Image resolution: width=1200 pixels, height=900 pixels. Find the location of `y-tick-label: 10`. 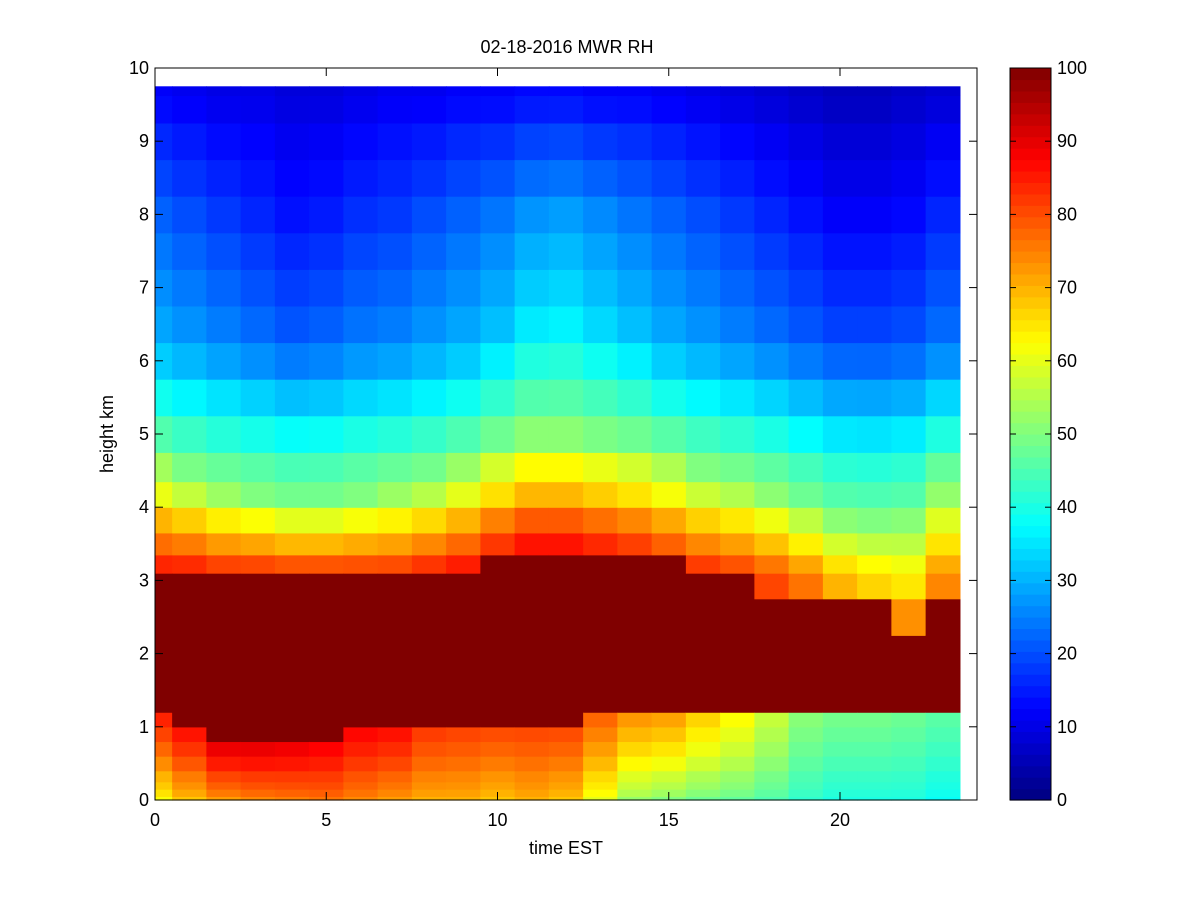

y-tick-label: 10 is located at coordinates (139, 68).